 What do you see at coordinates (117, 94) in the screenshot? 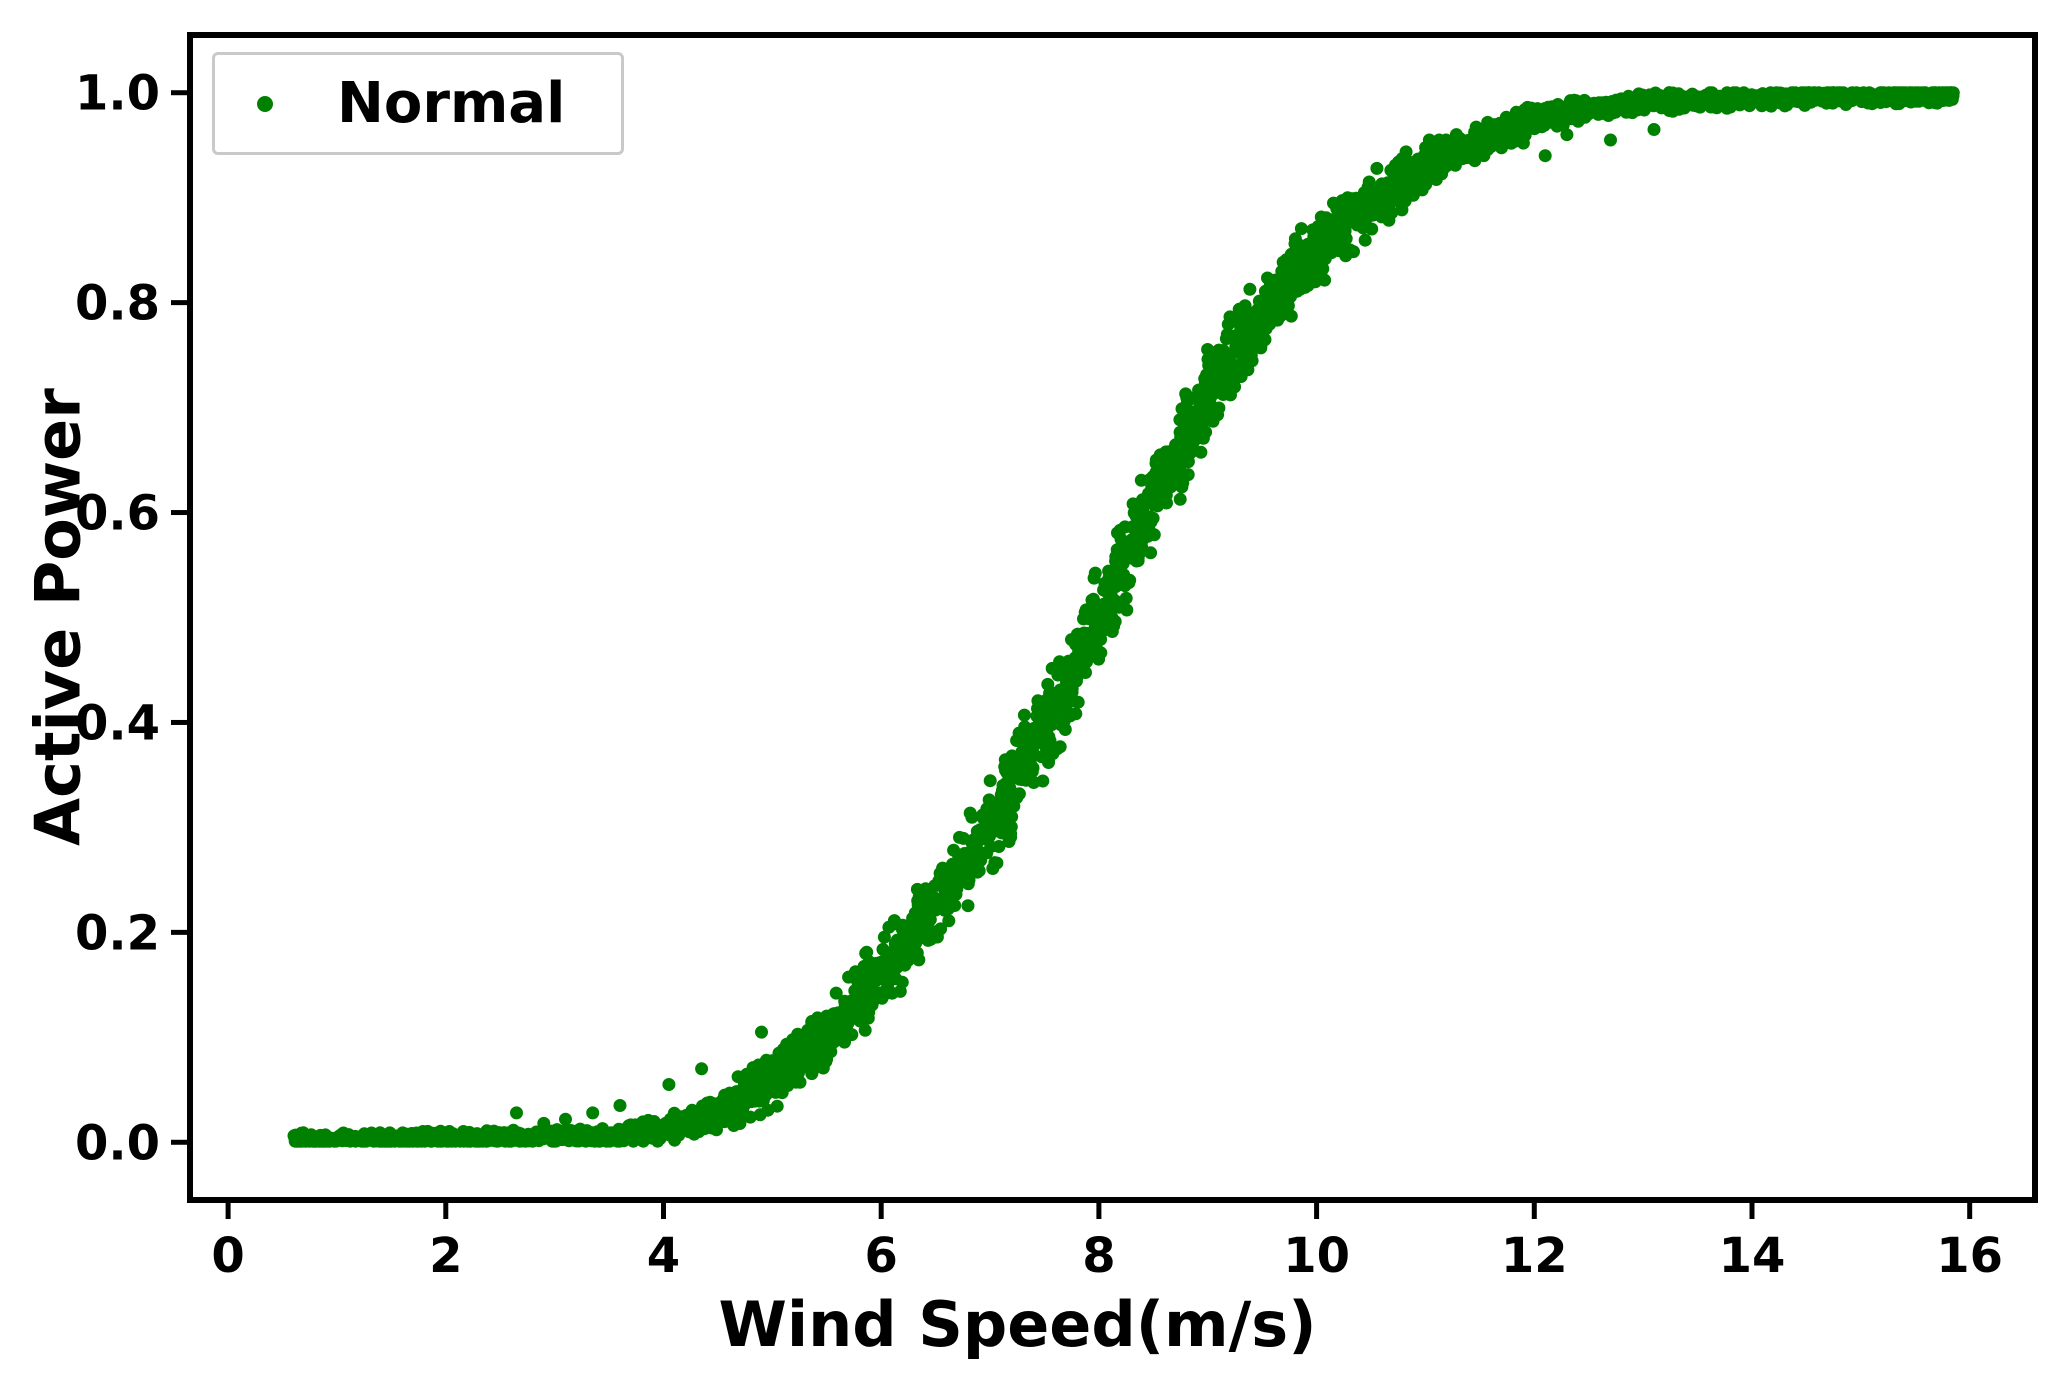
I see `y-tick-label: 1.0` at bounding box center [117, 94].